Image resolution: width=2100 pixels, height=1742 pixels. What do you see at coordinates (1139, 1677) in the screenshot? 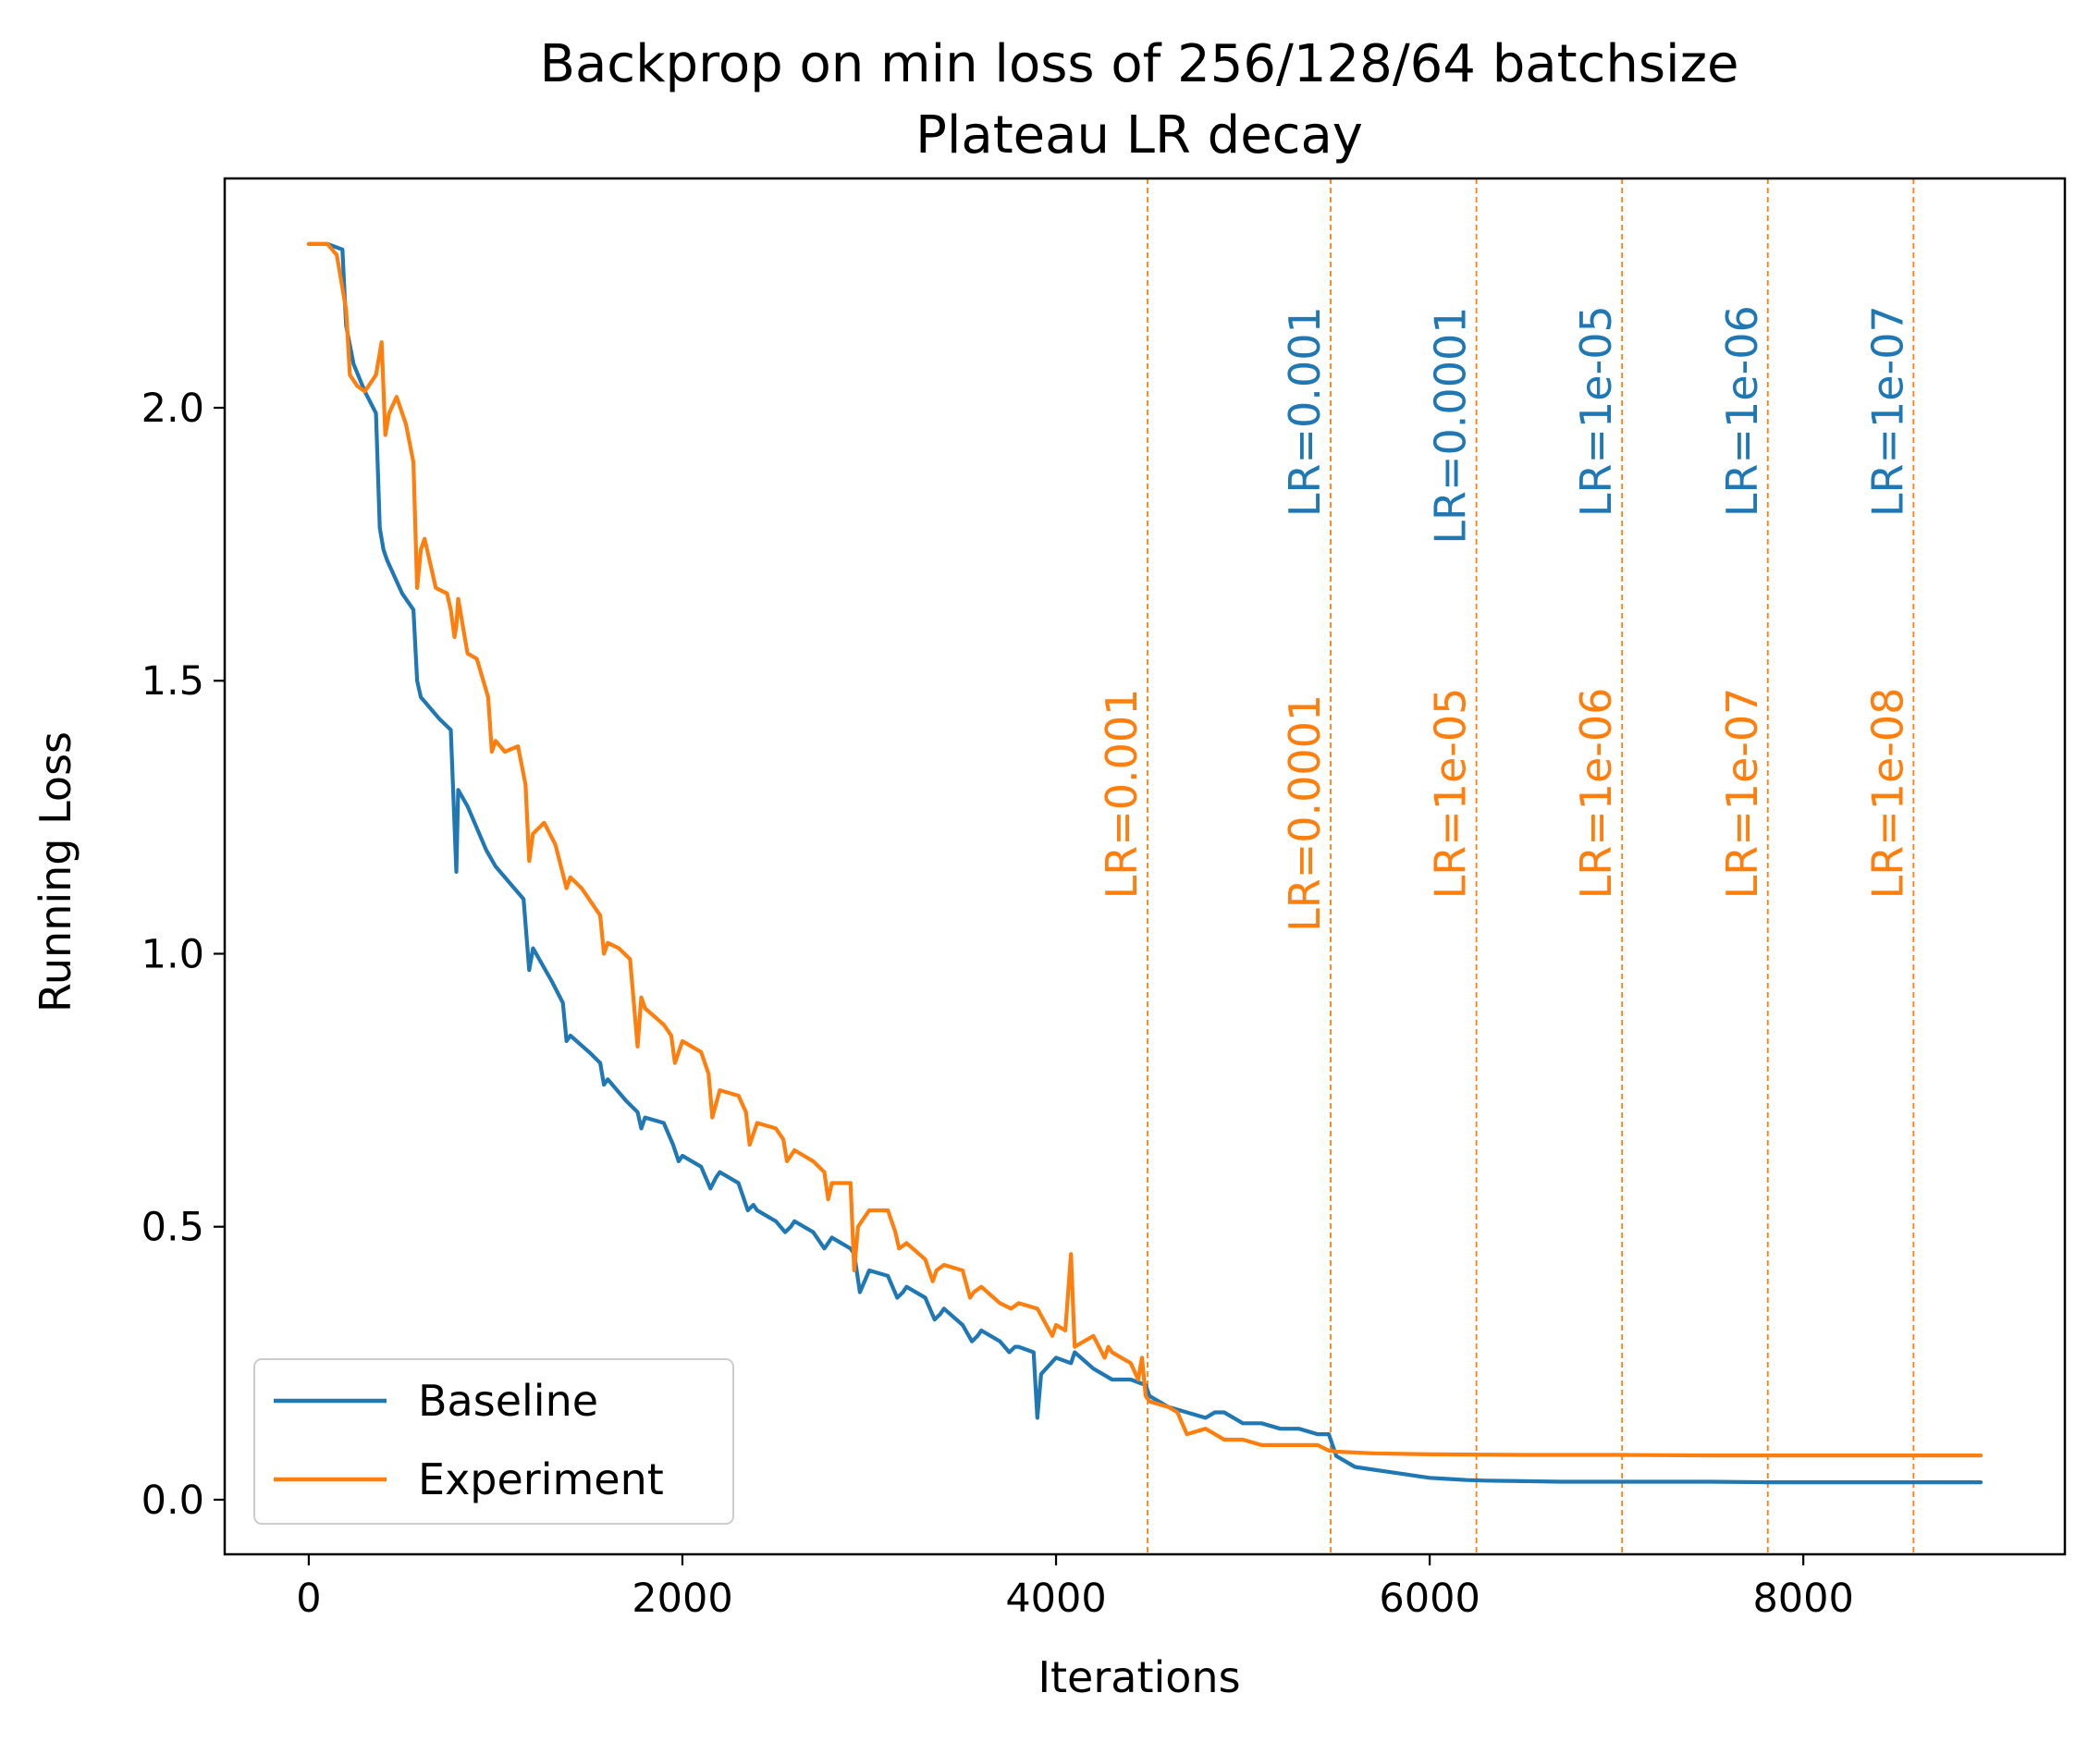
I see `x-axis-label: Iterations` at bounding box center [1139, 1677].